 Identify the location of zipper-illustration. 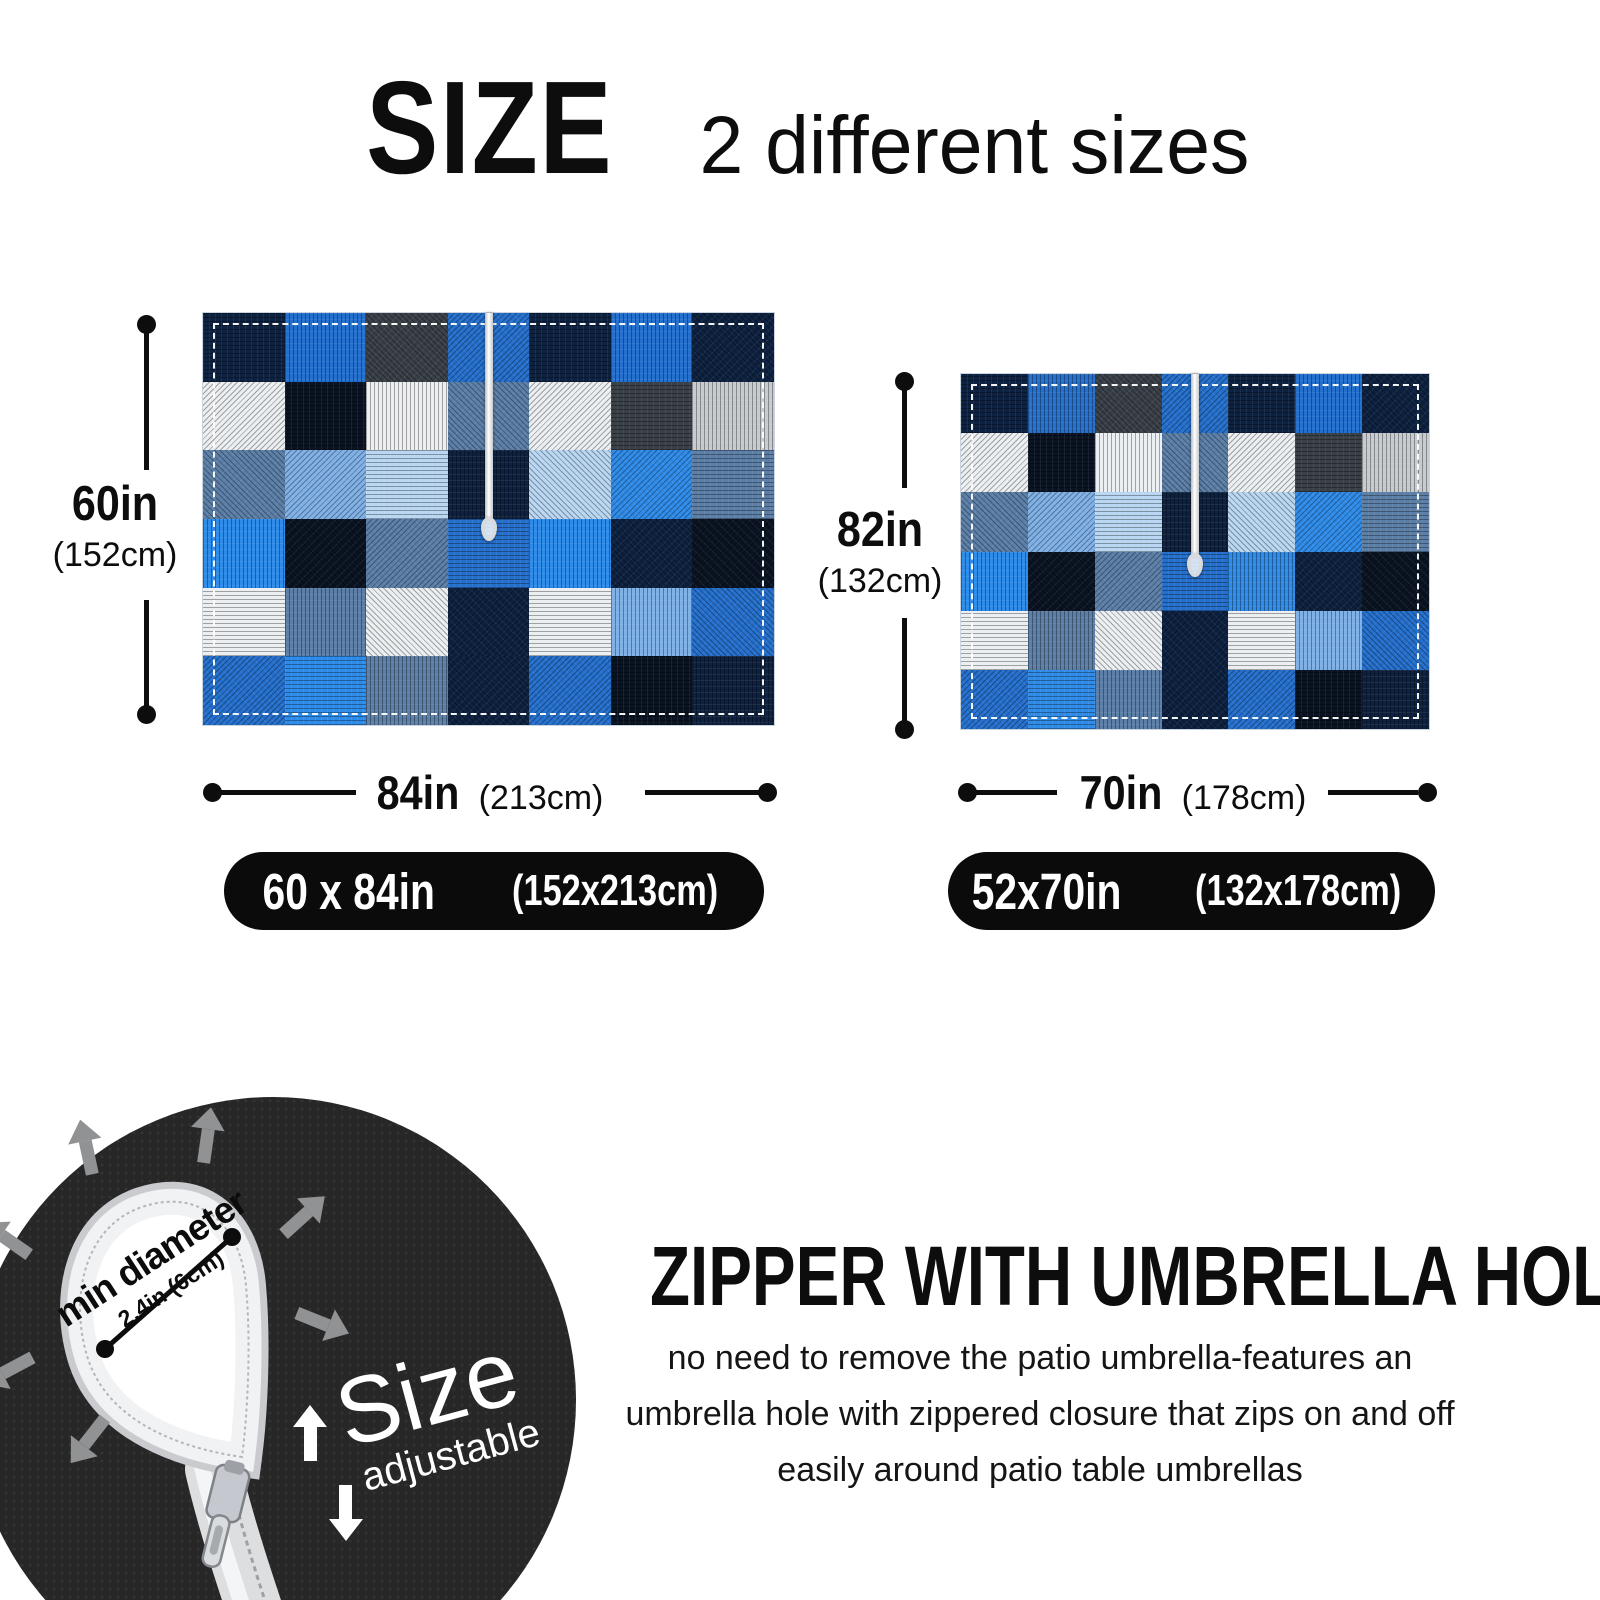
(170, 1390).